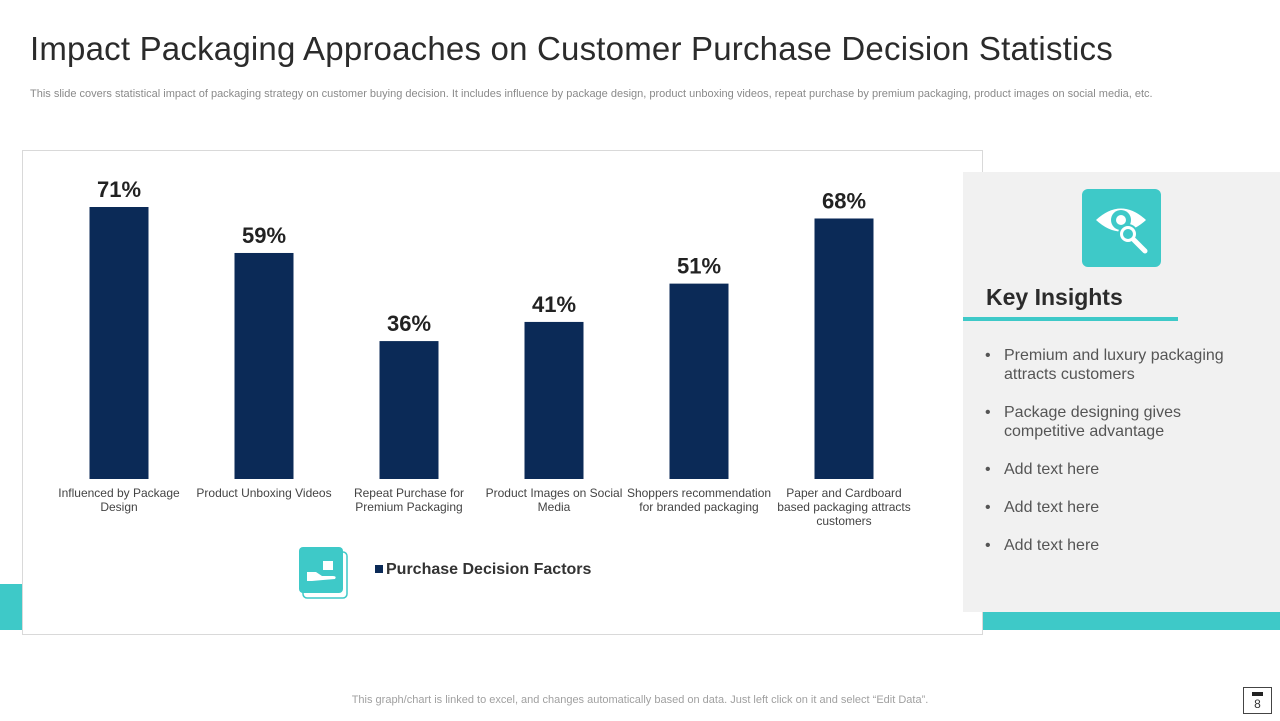 This screenshot has height=721, width=1280. Describe the element at coordinates (699, 266) in the screenshot. I see `data-label: 51%` at that location.